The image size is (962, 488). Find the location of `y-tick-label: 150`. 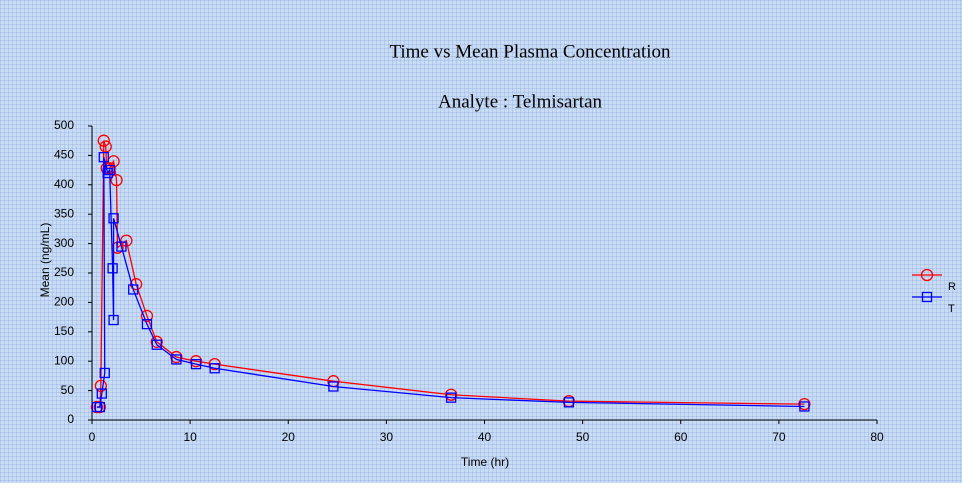

y-tick-label: 150 is located at coordinates (64, 331).